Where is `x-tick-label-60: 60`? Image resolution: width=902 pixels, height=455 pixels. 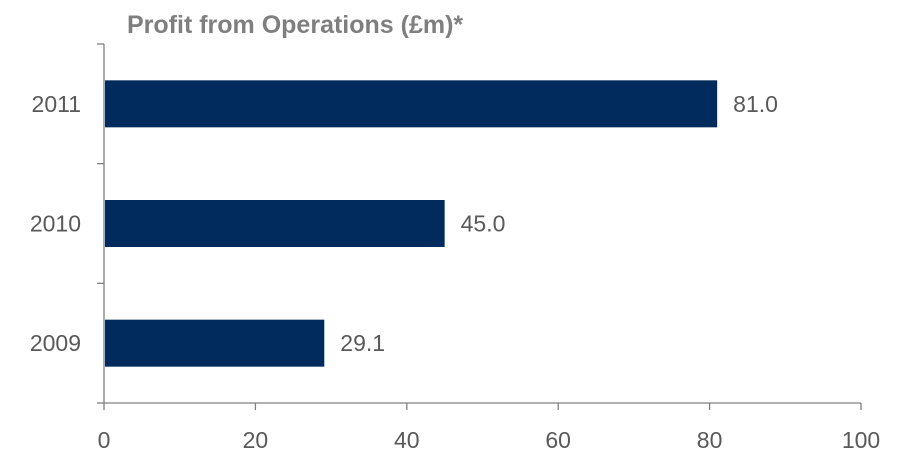
x-tick-label-60: 60 is located at coordinates (558, 440).